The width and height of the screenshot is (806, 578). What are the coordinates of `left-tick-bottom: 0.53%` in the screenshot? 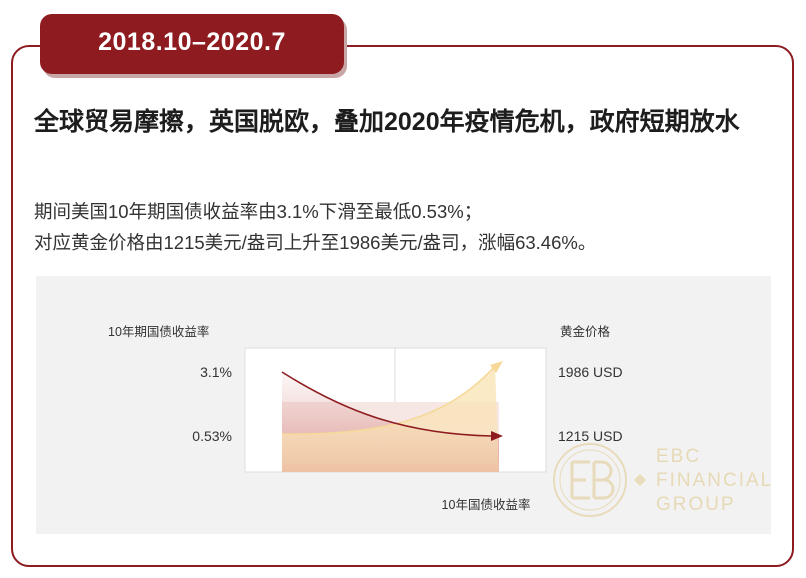 It's located at (212, 436).